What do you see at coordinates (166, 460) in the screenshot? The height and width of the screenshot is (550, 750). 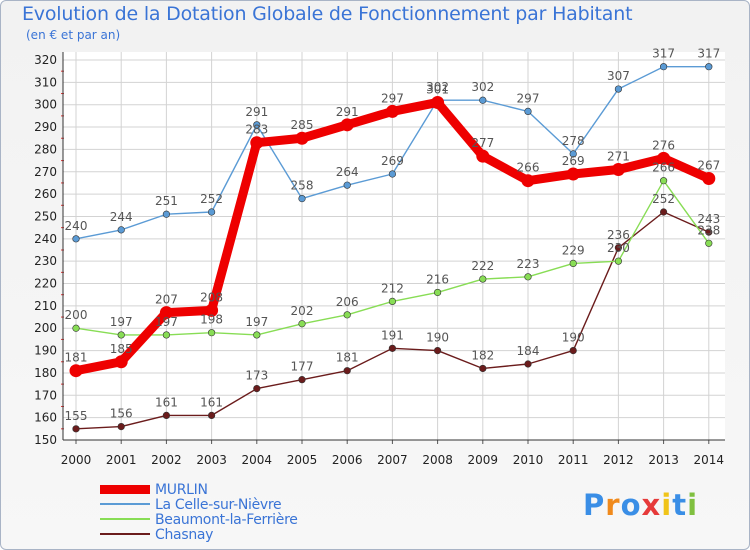 I see `x-tick-label: 2002` at bounding box center [166, 460].